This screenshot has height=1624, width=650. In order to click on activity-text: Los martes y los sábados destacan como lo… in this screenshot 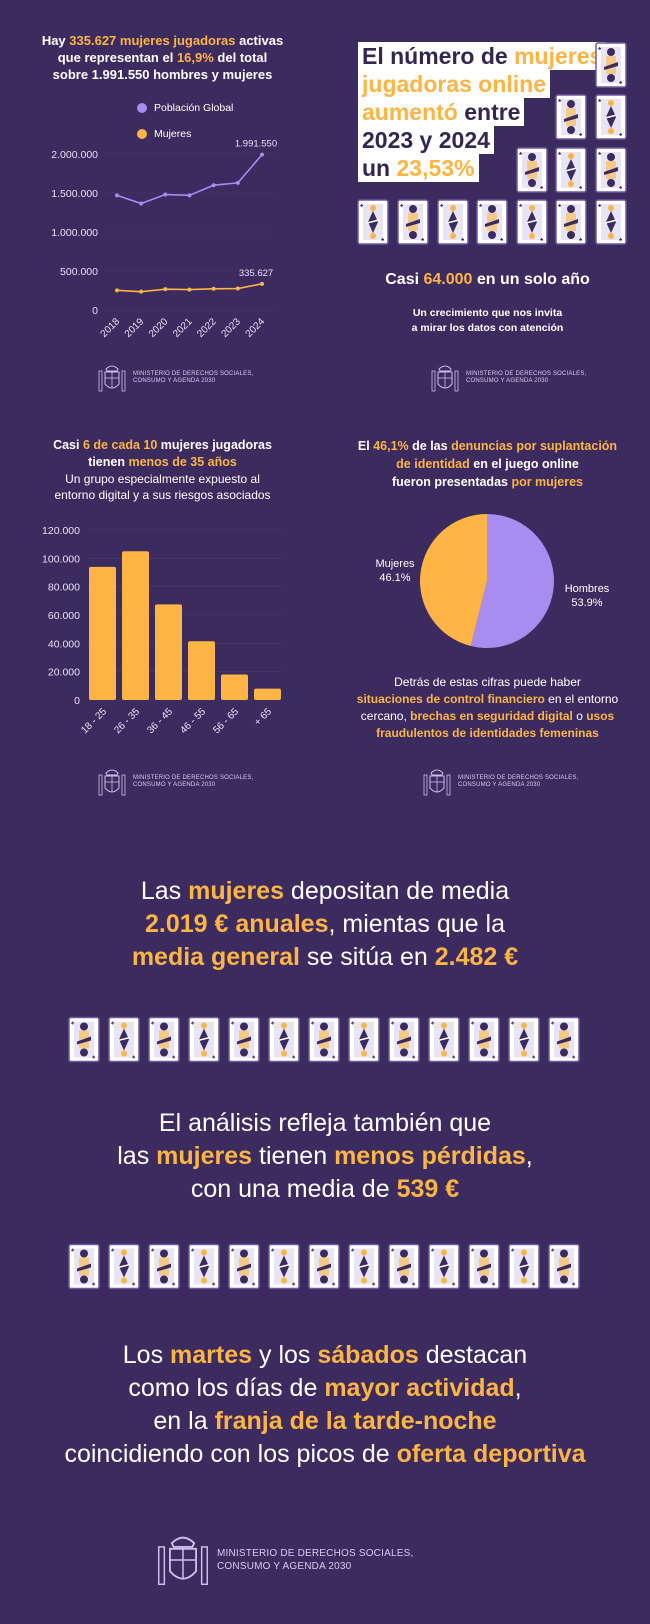, I will do `click(325, 1405)`.